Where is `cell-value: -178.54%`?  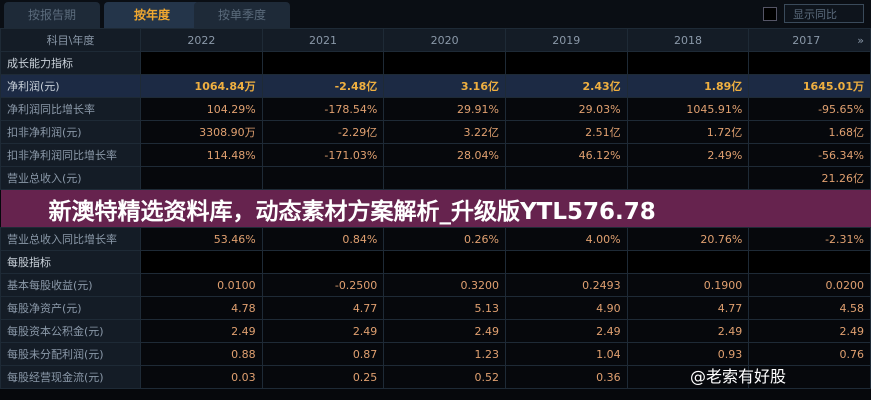
cell-value: -178.54% is located at coordinates (323, 109).